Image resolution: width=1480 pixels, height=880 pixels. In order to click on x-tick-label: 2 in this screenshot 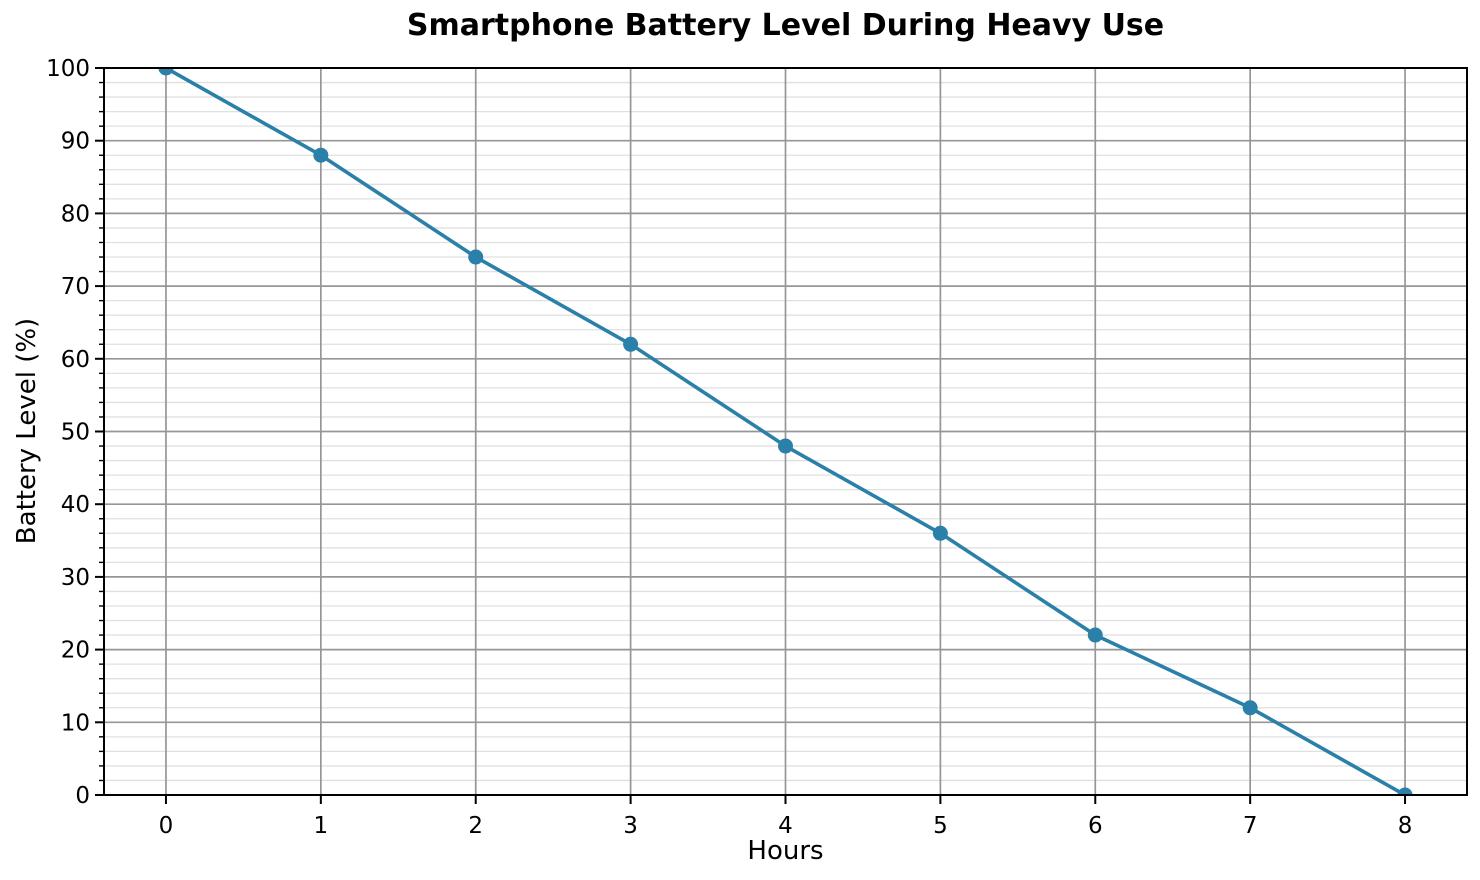, I will do `click(475, 826)`.